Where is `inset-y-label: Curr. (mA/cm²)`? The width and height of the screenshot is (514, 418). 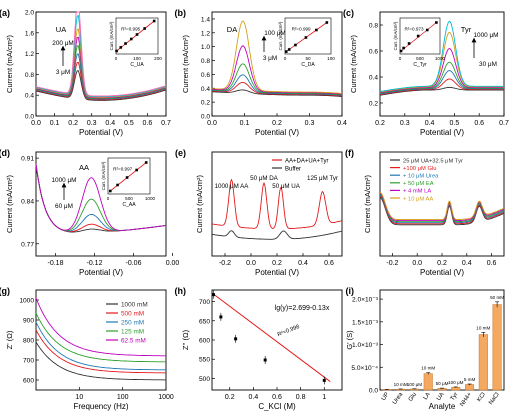
inset-y-label: Curr. (mA/cm²) is located at coordinates (111, 35).